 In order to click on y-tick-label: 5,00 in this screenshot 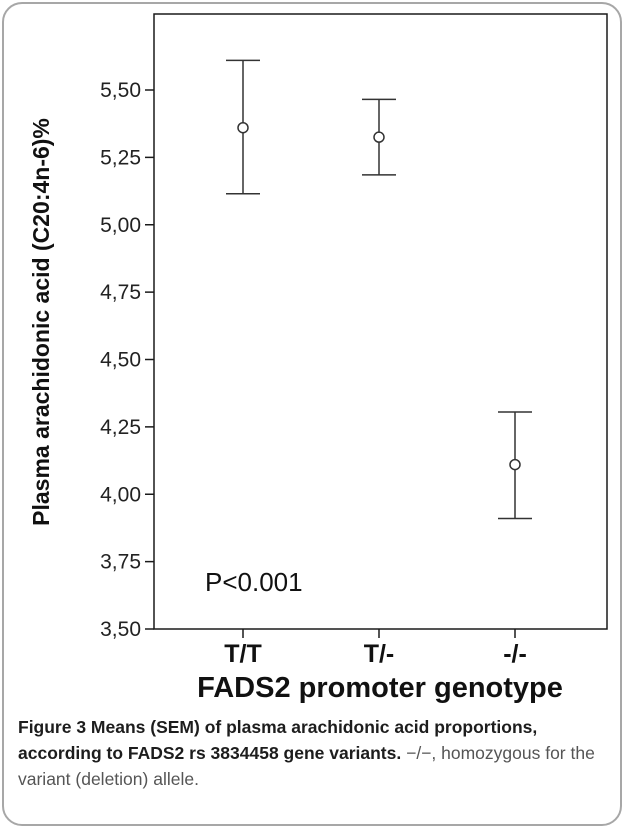, I will do `click(120, 225)`.